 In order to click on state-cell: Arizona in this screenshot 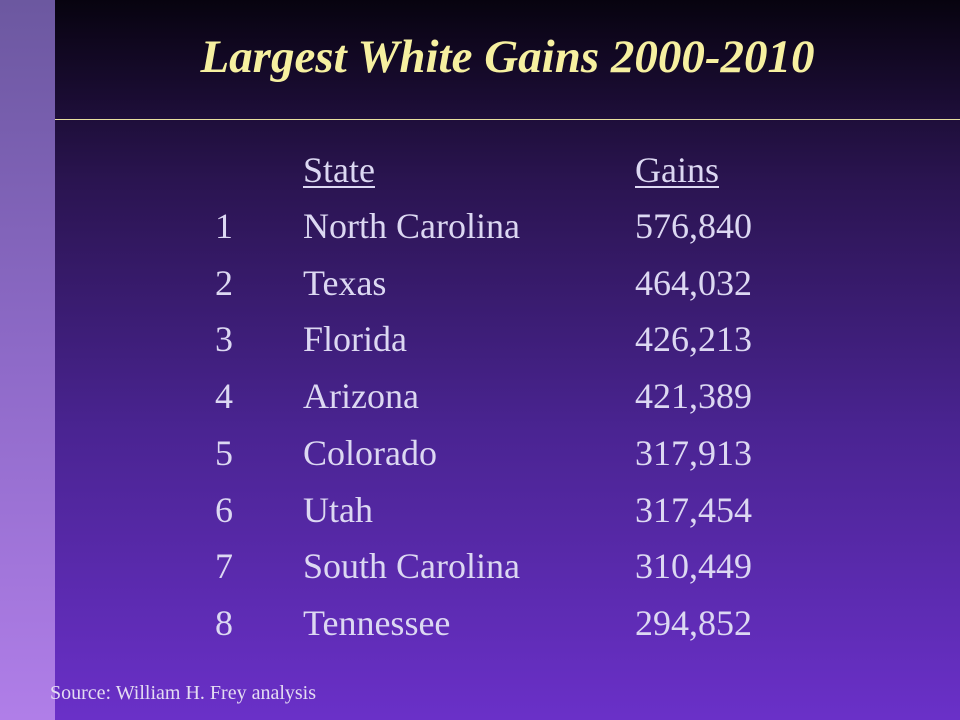, I will do `click(361, 396)`.